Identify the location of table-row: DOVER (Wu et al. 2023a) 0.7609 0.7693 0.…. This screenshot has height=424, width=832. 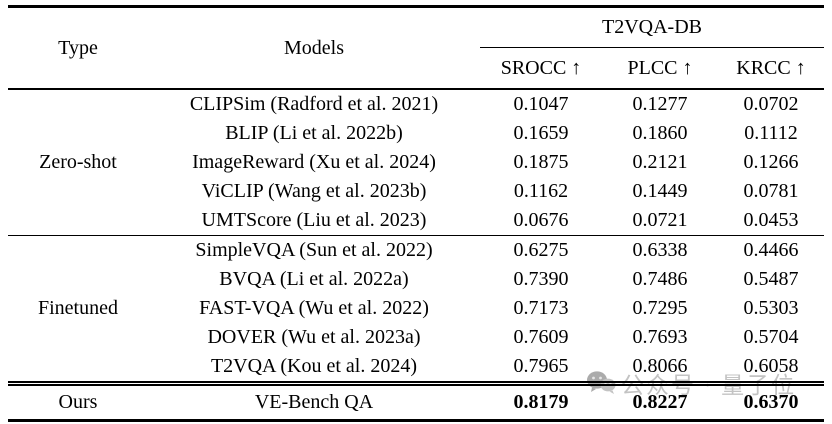
(416, 337).